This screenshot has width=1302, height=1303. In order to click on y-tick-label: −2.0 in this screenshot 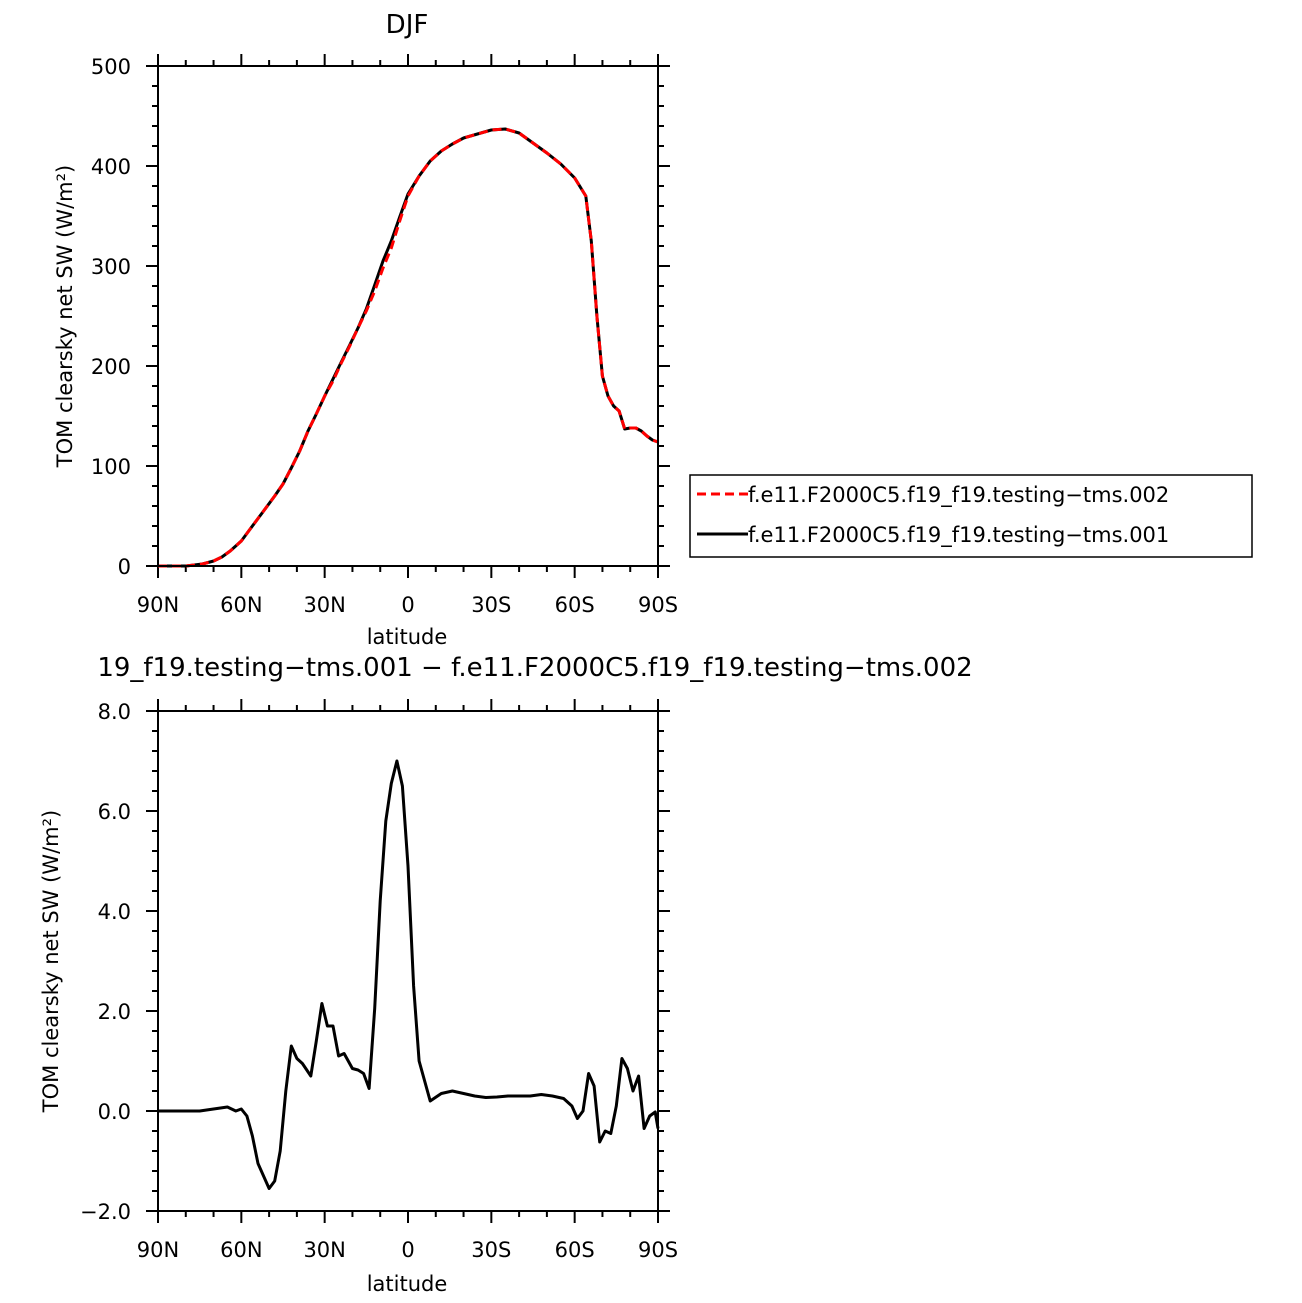, I will do `click(105, 1212)`.